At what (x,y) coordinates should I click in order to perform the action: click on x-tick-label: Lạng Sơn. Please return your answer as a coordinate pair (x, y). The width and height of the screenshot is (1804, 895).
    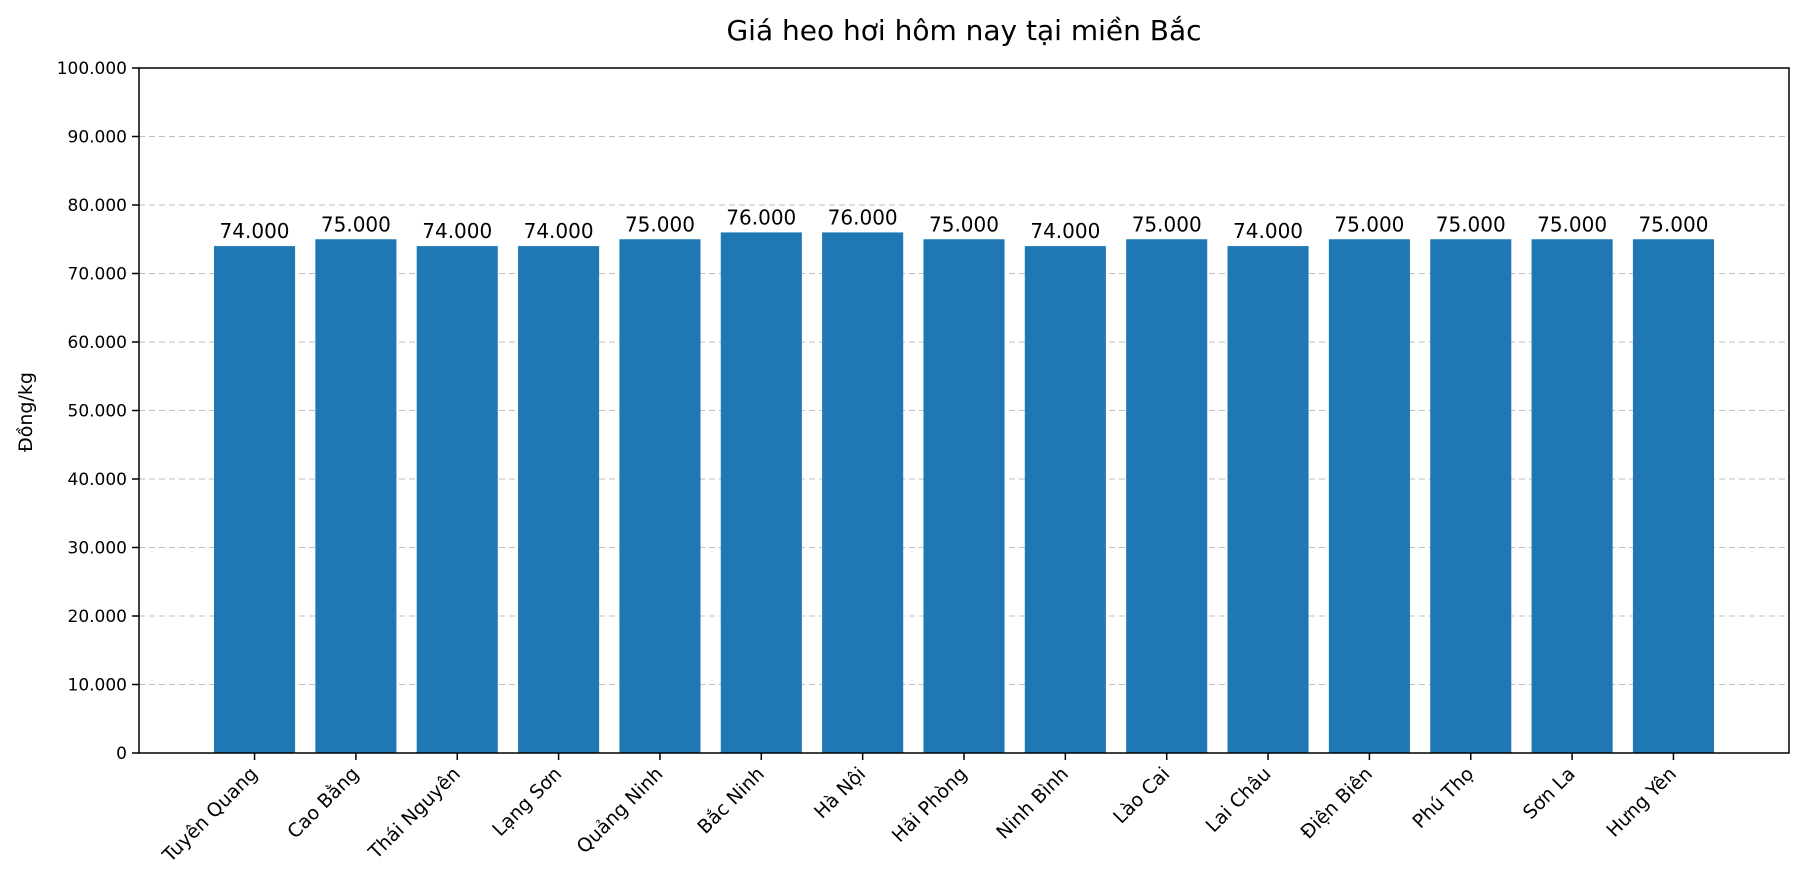
    Looking at the image, I should click on (527, 802).